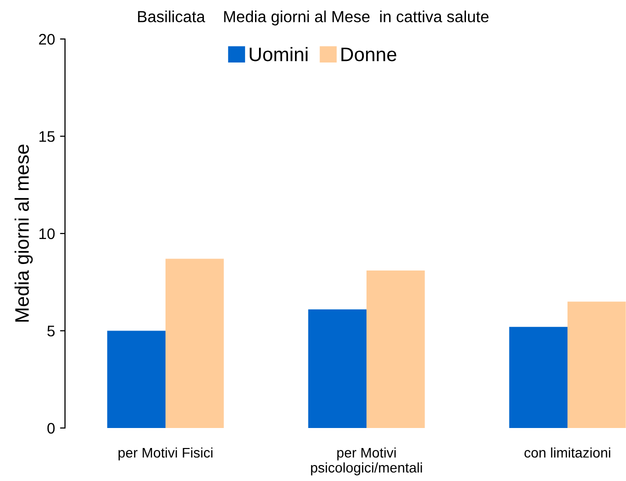  Describe the element at coordinates (47, 136) in the screenshot. I see `y-tick-label: 15` at that location.